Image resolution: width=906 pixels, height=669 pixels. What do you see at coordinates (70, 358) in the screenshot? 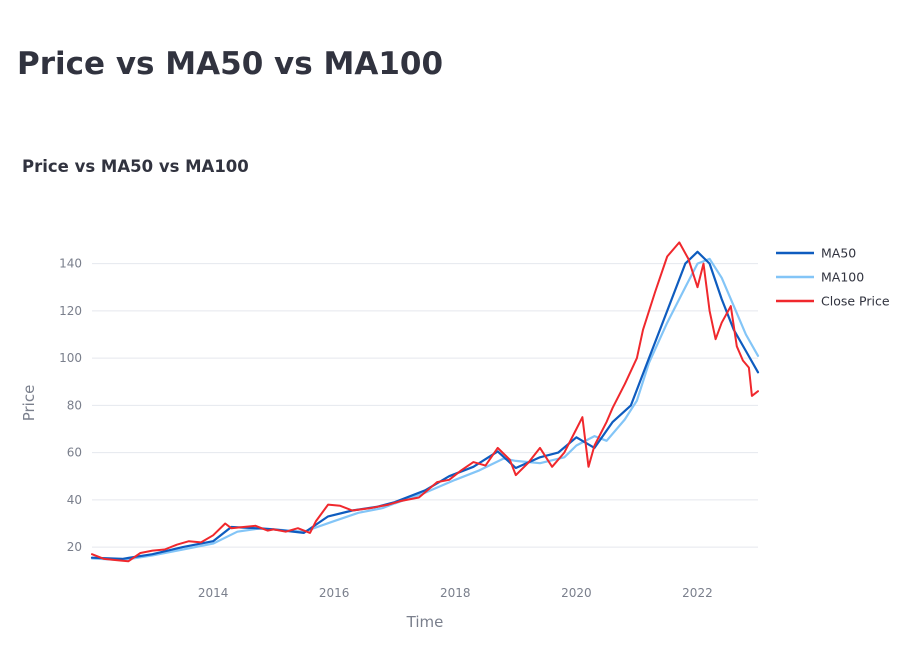
I see `y-tick-label: 100` at bounding box center [70, 358].